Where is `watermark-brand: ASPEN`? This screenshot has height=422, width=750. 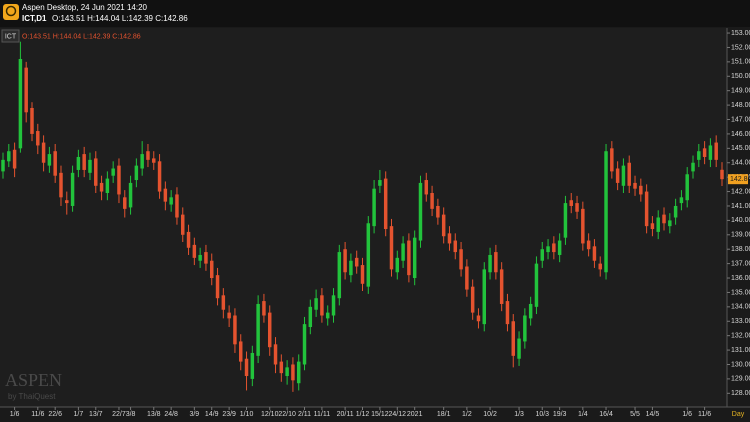
watermark-brand: ASPEN is located at coordinates (33, 380).